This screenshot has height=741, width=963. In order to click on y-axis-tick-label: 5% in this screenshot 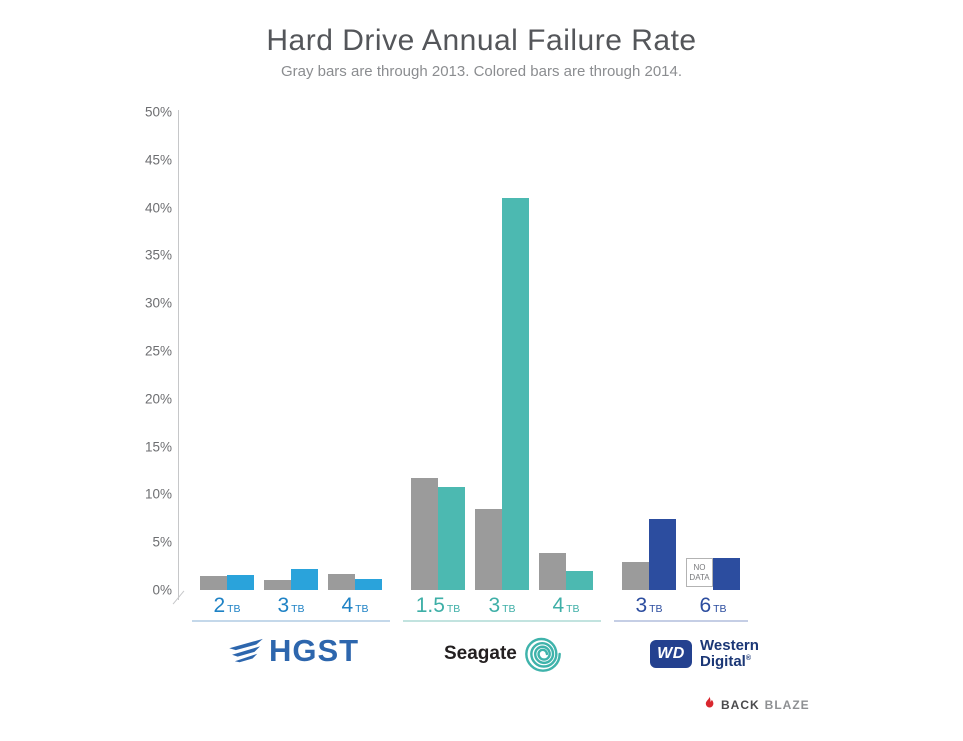, I will do `click(162, 542)`.